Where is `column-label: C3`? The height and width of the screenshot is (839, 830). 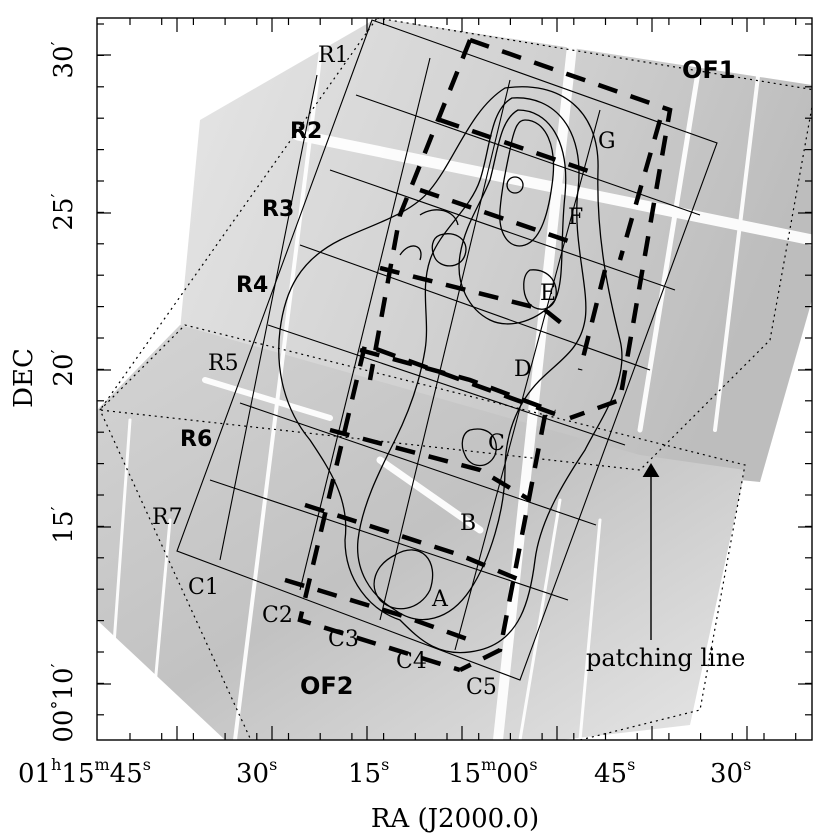
column-label: C3 is located at coordinates (343, 639).